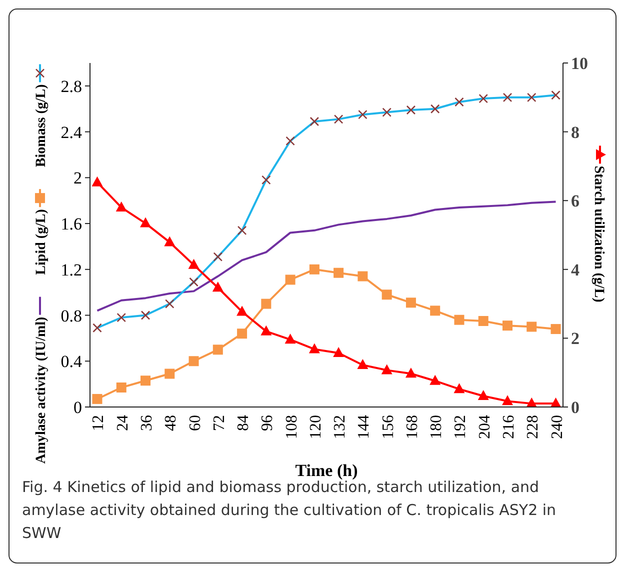 The image size is (625, 572). Describe the element at coordinates (575, 201) in the screenshot. I see `y2-tick-label: 6` at that location.